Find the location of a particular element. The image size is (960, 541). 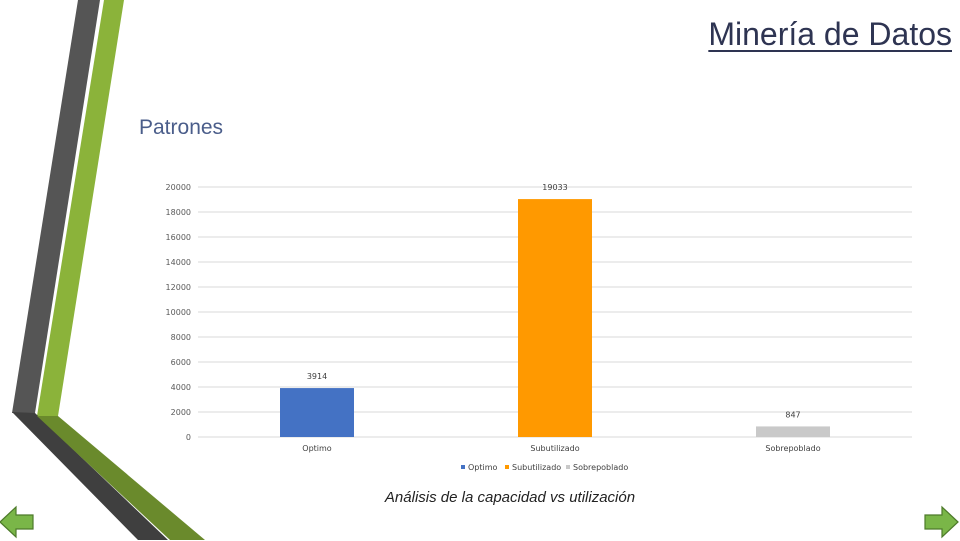

legend-label: Sobrepoblado is located at coordinates (600, 467).